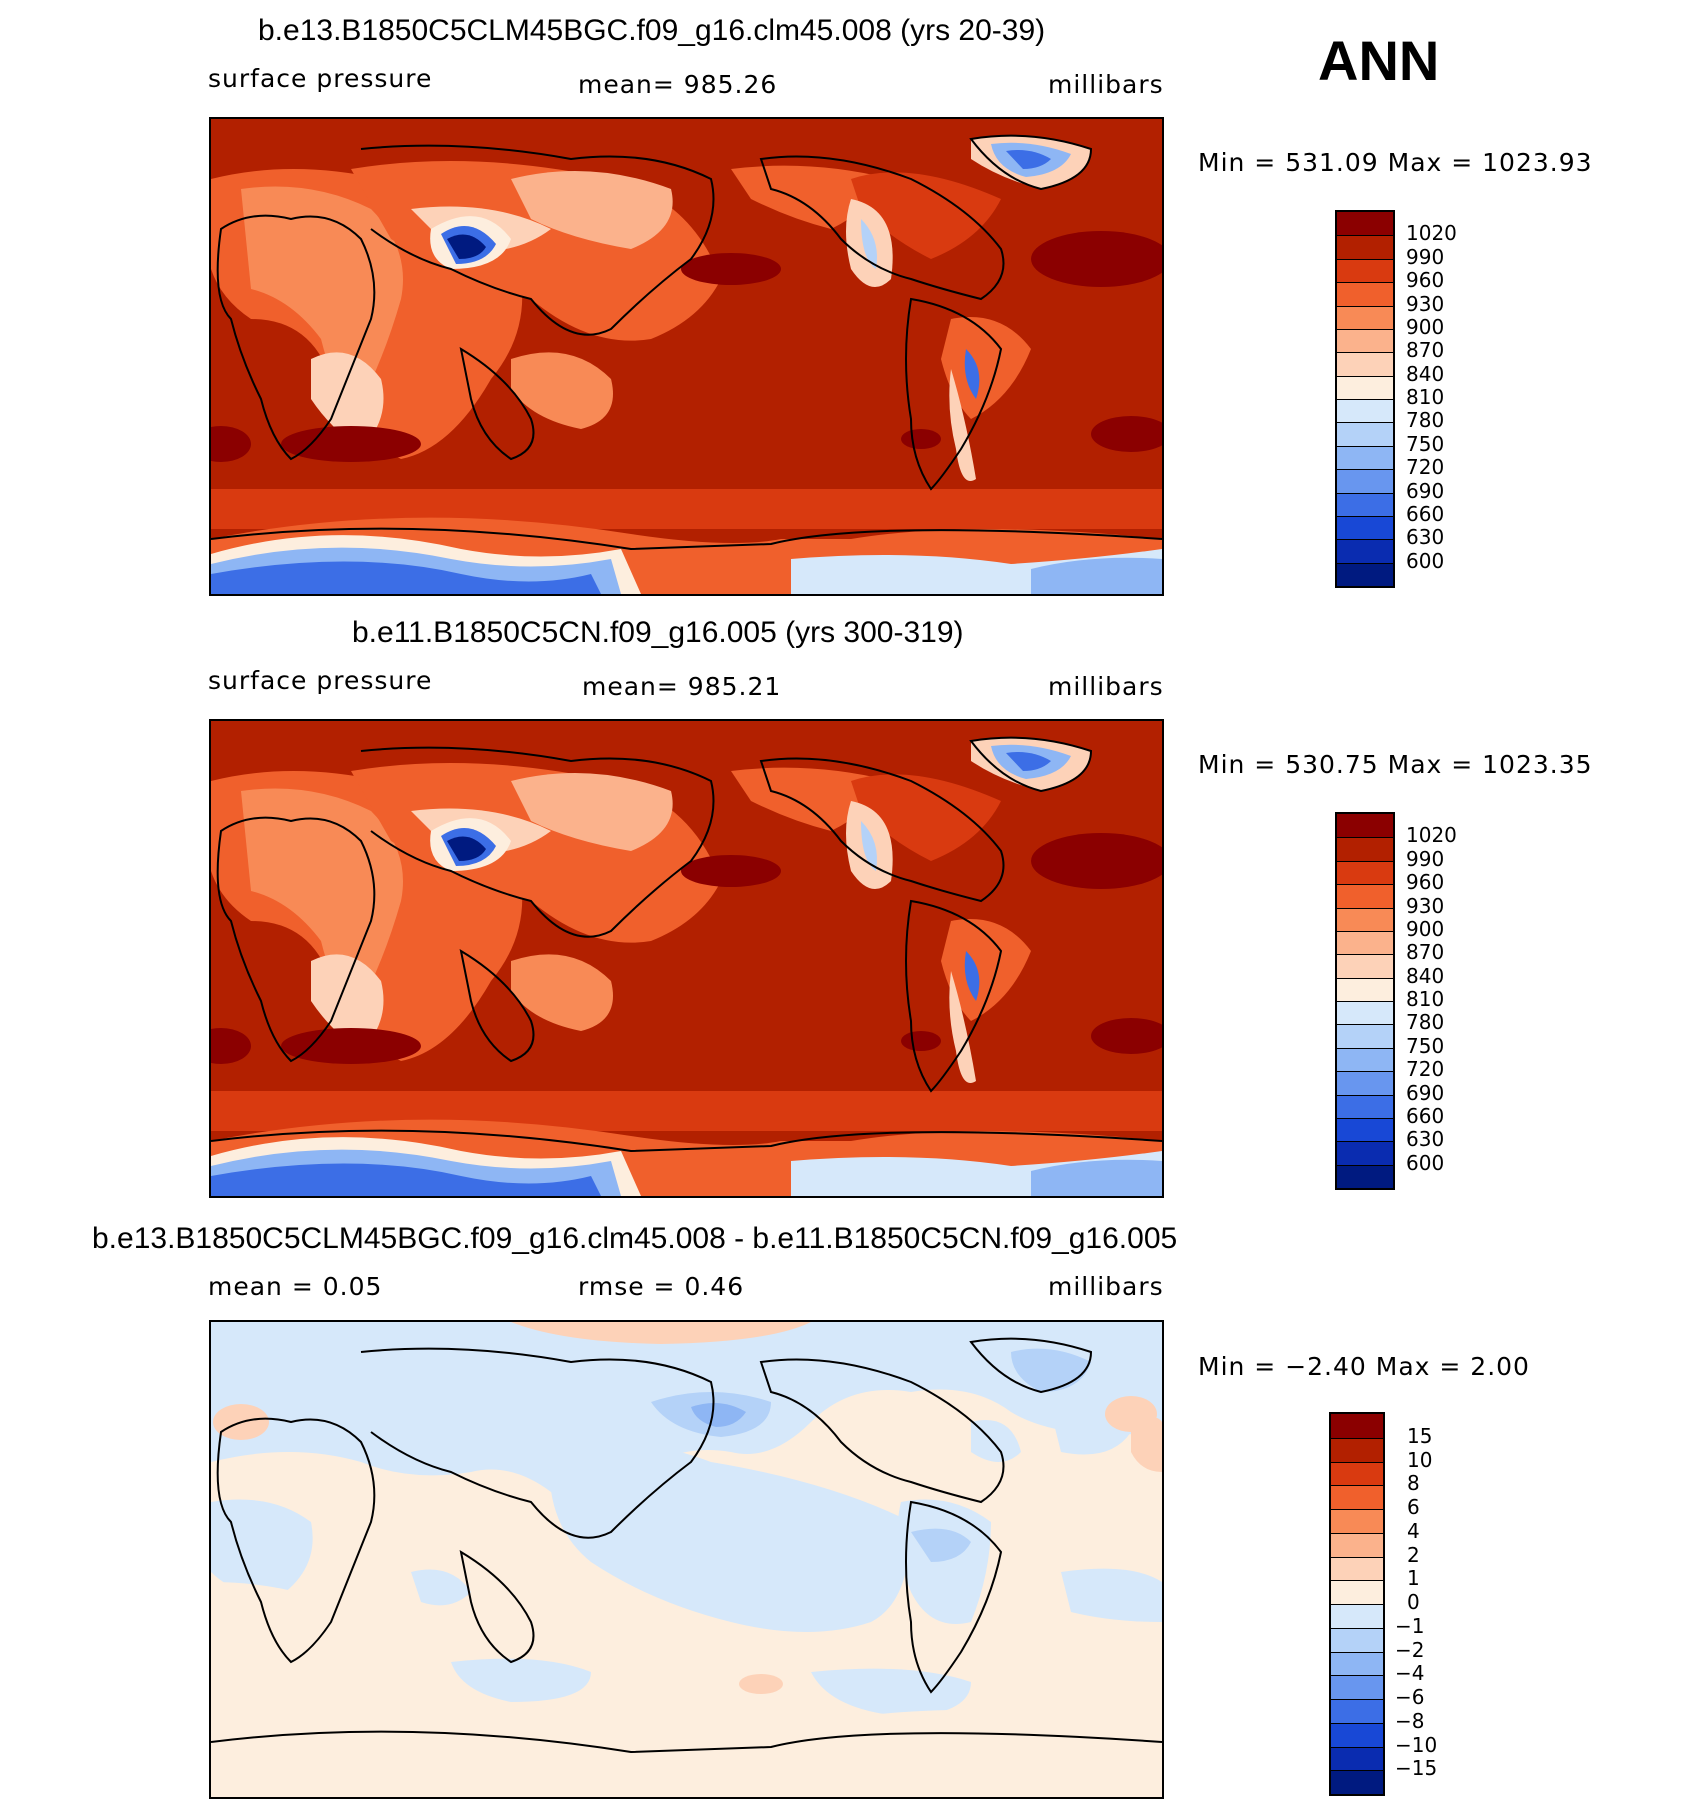 The width and height of the screenshot is (1702, 1808). Describe the element at coordinates (320, 78) in the screenshot. I see `panel-1-variable-label: surface pressure` at that location.